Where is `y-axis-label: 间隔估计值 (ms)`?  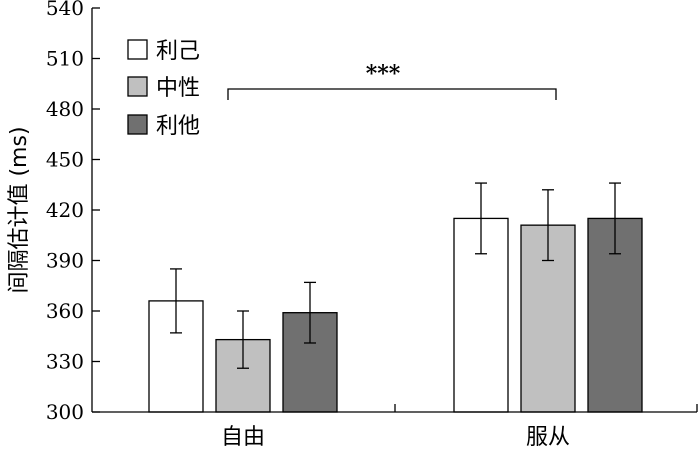
y-axis-label: 间隔估计值 (ms) is located at coordinates (19, 209).